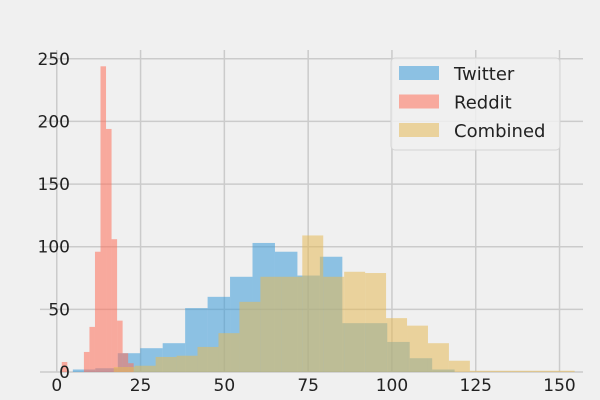  Describe the element at coordinates (392, 386) in the screenshot. I see `x-tick-label: 100` at that location.